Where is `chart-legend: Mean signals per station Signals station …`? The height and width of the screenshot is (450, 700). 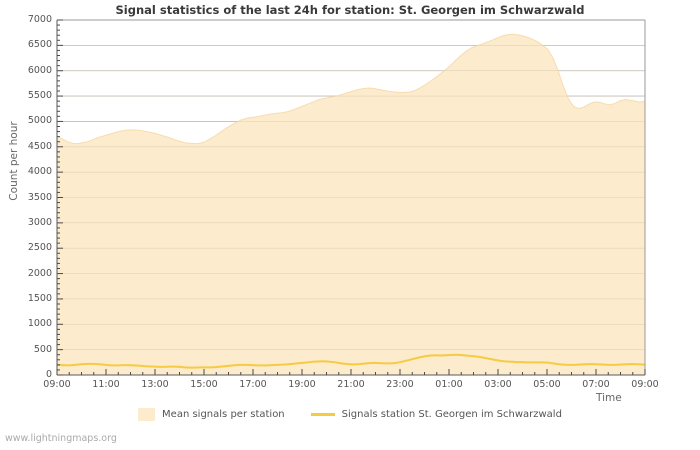
chart-legend: Mean signals per station Signals station … is located at coordinates (350, 414).